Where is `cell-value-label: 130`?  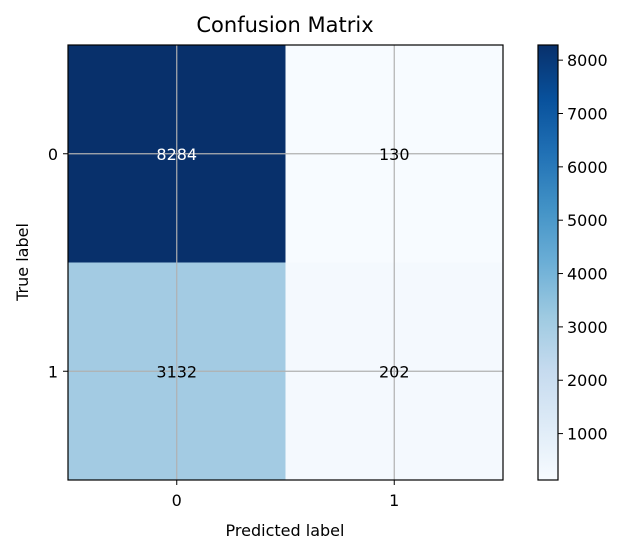 cell-value-label: 130 is located at coordinates (394, 154).